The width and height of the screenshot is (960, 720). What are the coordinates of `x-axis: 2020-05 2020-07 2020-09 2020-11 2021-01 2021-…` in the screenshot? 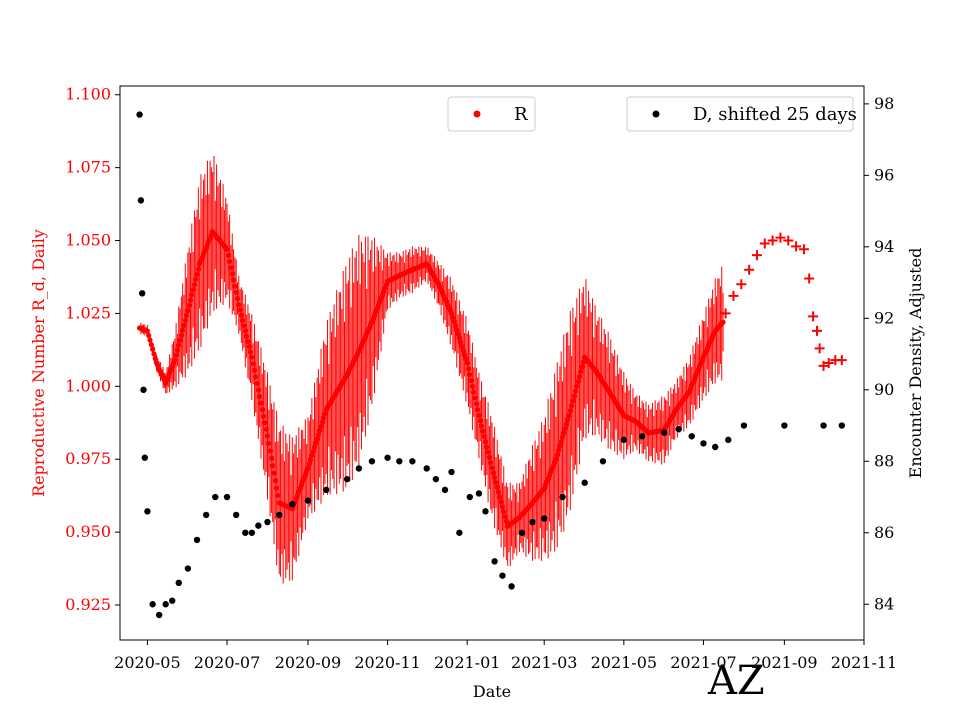 It's located at (505, 656).